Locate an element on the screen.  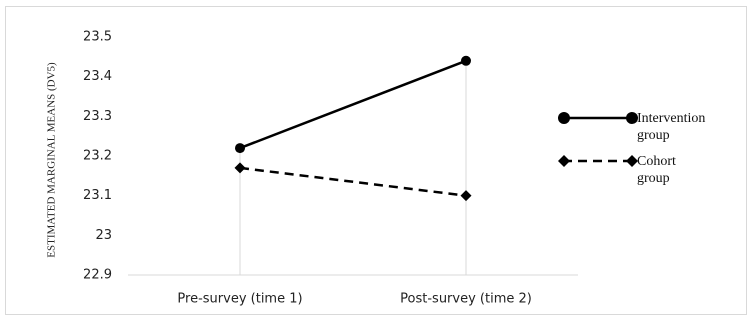
legend-label: Cohort is located at coordinates (656, 161).